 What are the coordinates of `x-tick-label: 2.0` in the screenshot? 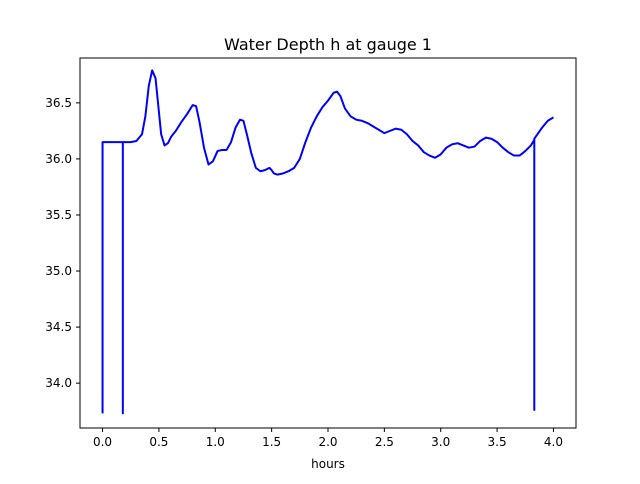 It's located at (327, 442).